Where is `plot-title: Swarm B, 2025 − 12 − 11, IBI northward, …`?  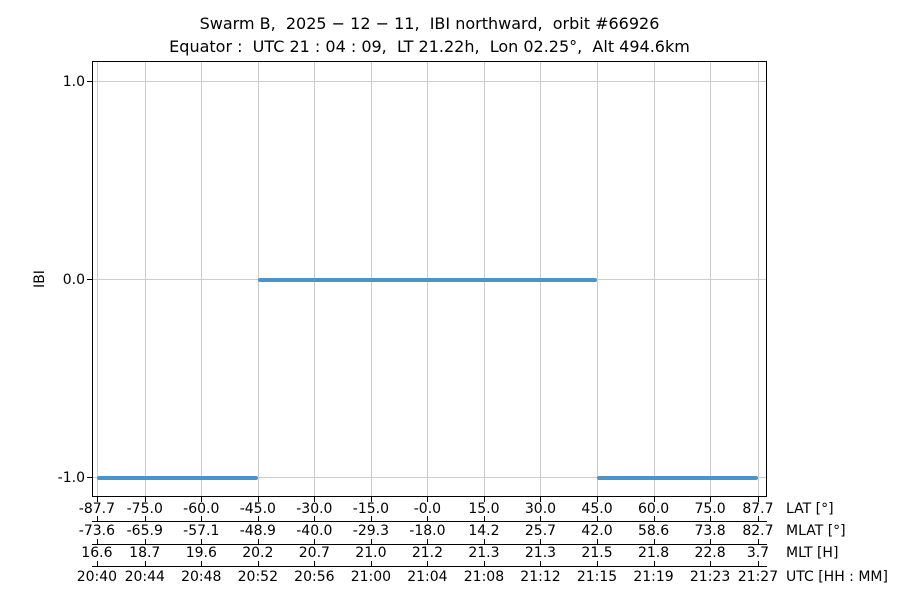
plot-title: Swarm B, 2025 − 12 − 11, IBI northward, … is located at coordinates (429, 23).